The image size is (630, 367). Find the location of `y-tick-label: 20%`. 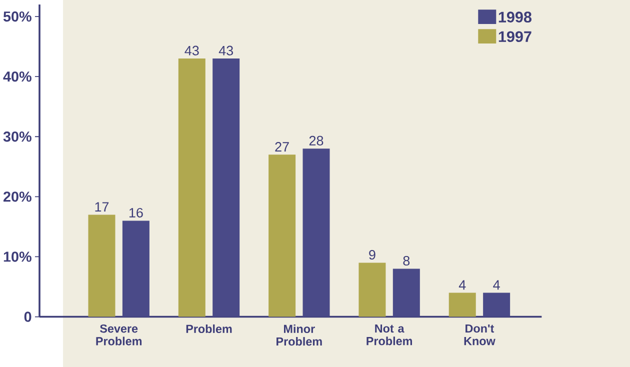

y-tick-label: 20% is located at coordinates (18, 197).